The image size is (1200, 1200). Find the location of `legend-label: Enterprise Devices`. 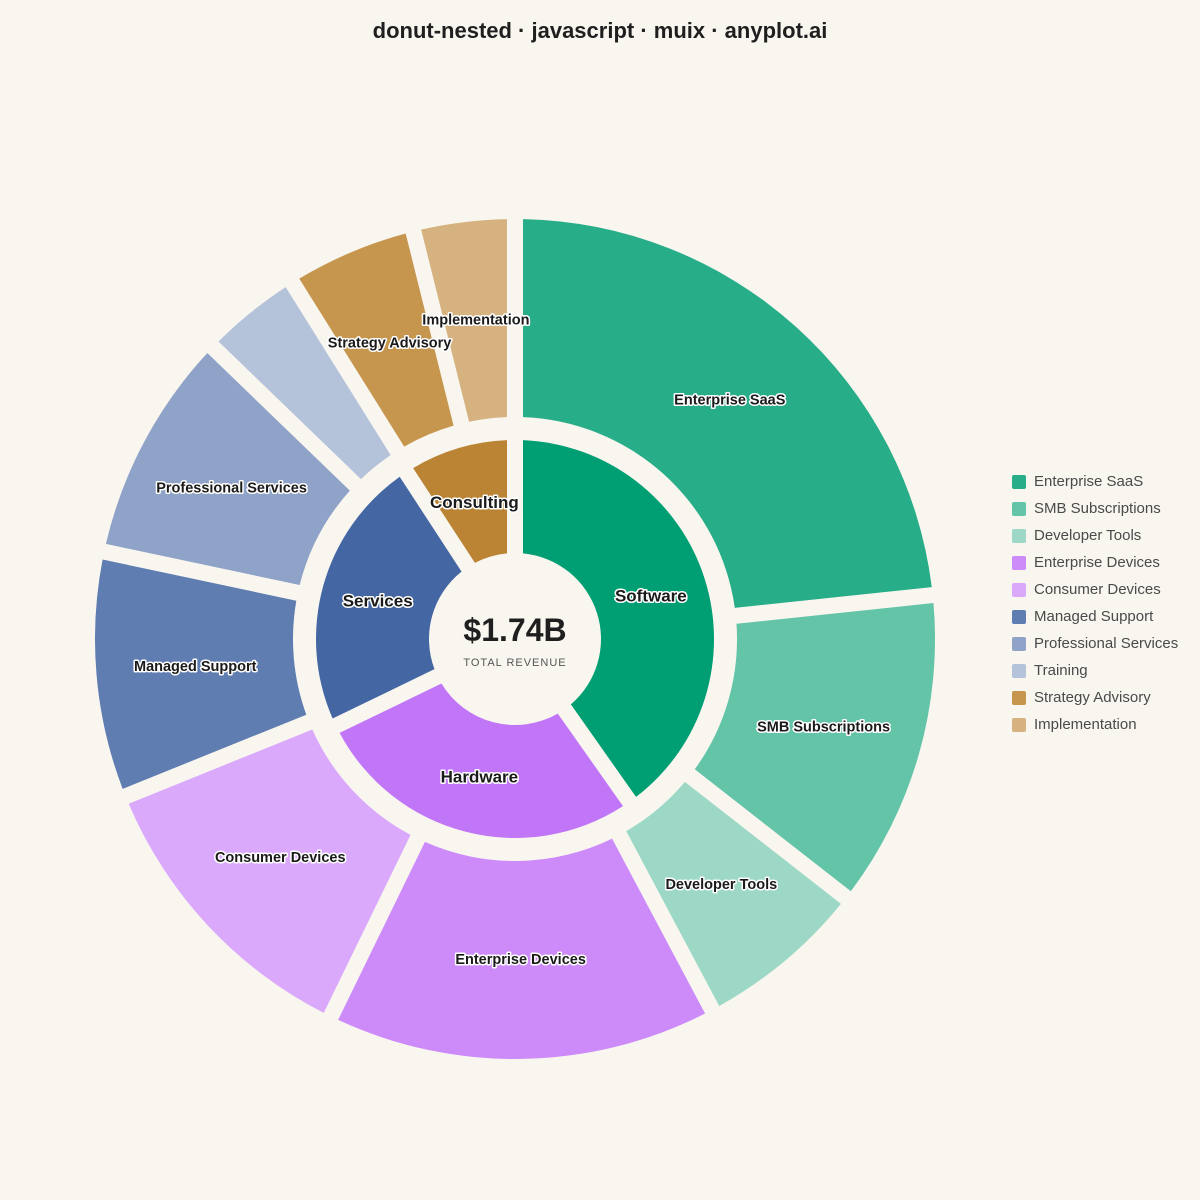

legend-label: Enterprise Devices is located at coordinates (1097, 562).